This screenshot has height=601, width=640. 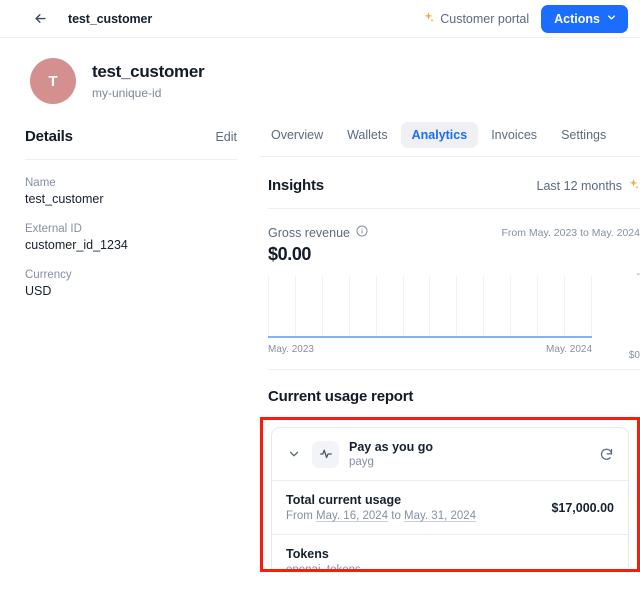 What do you see at coordinates (579, 185) in the screenshot?
I see `period-label: Last 12 months` at bounding box center [579, 185].